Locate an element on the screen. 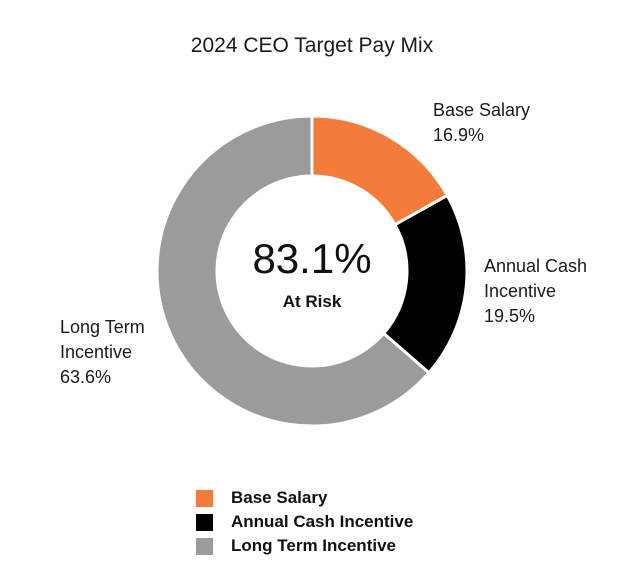  legend-item-annual-cash-incentive: Annual Cash Incentive is located at coordinates (304, 522).